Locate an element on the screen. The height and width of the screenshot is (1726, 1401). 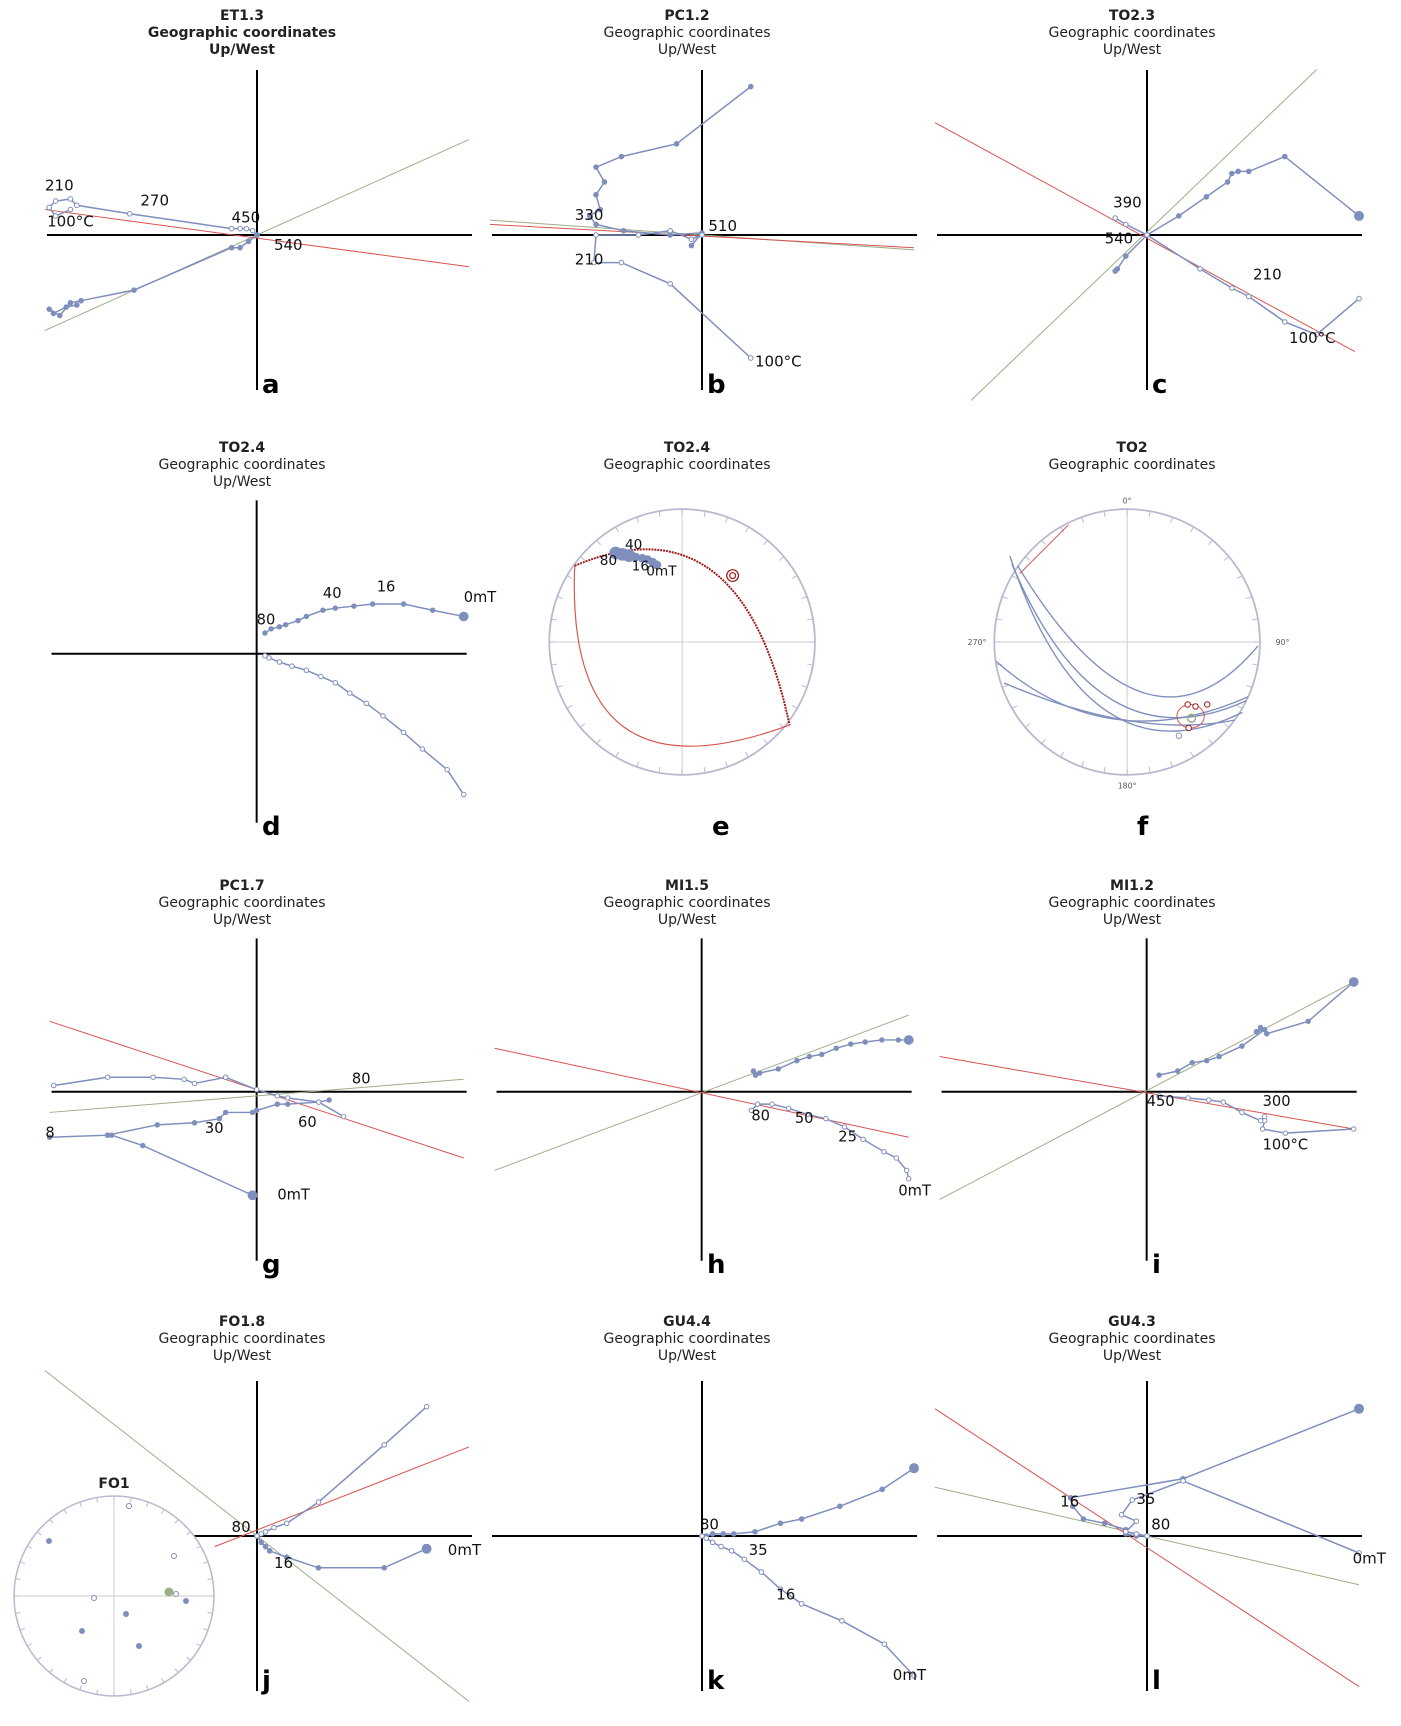
chart-title: ET1.3 is located at coordinates (242, 16).